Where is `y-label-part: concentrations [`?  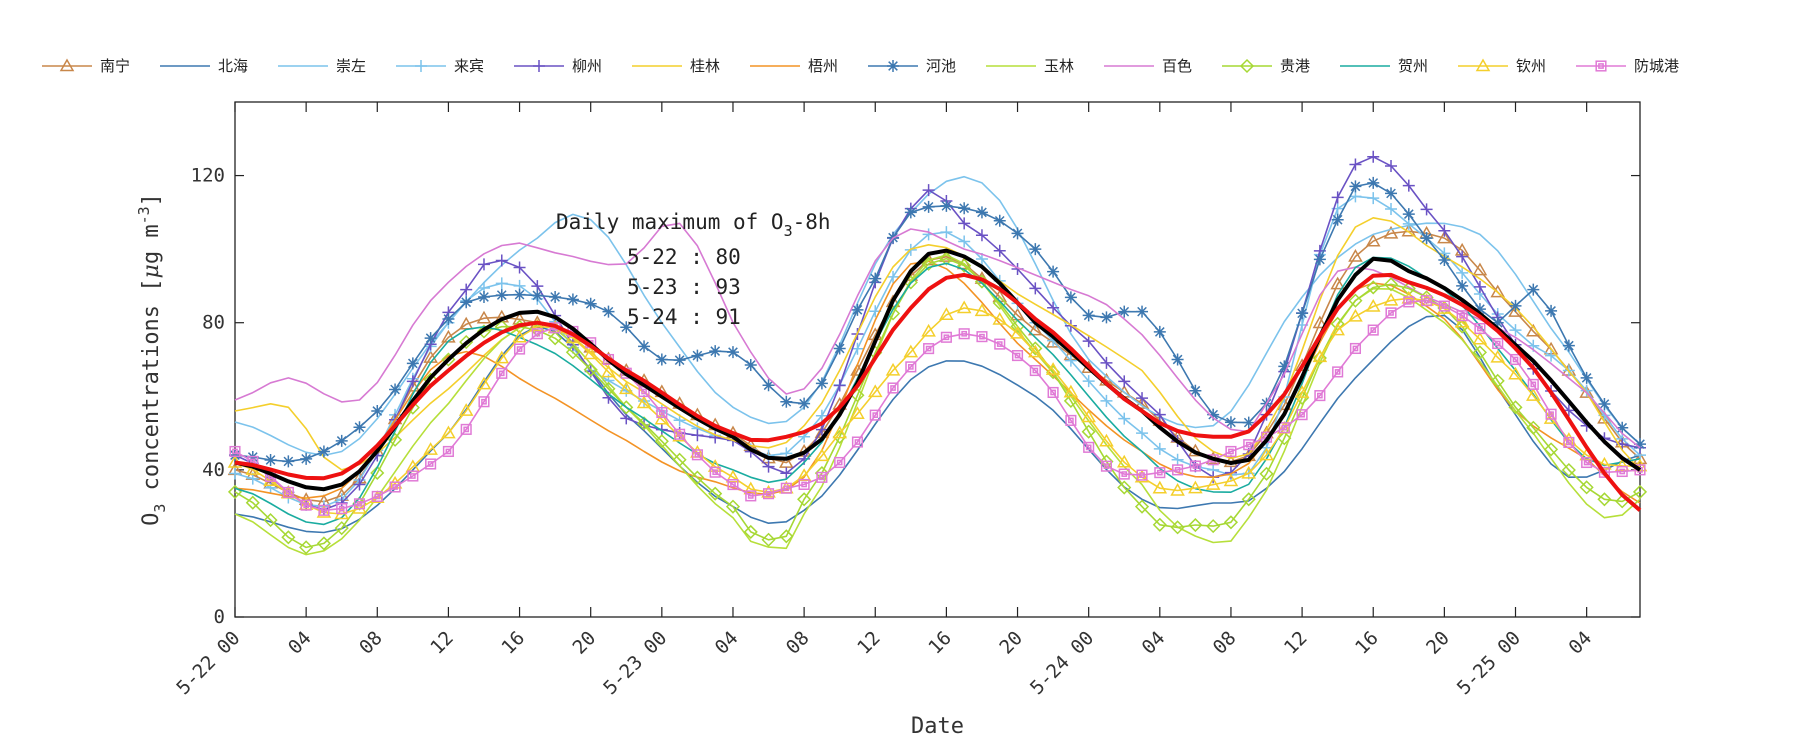 y-label-part: concentrations [ is located at coordinates (151, 390).